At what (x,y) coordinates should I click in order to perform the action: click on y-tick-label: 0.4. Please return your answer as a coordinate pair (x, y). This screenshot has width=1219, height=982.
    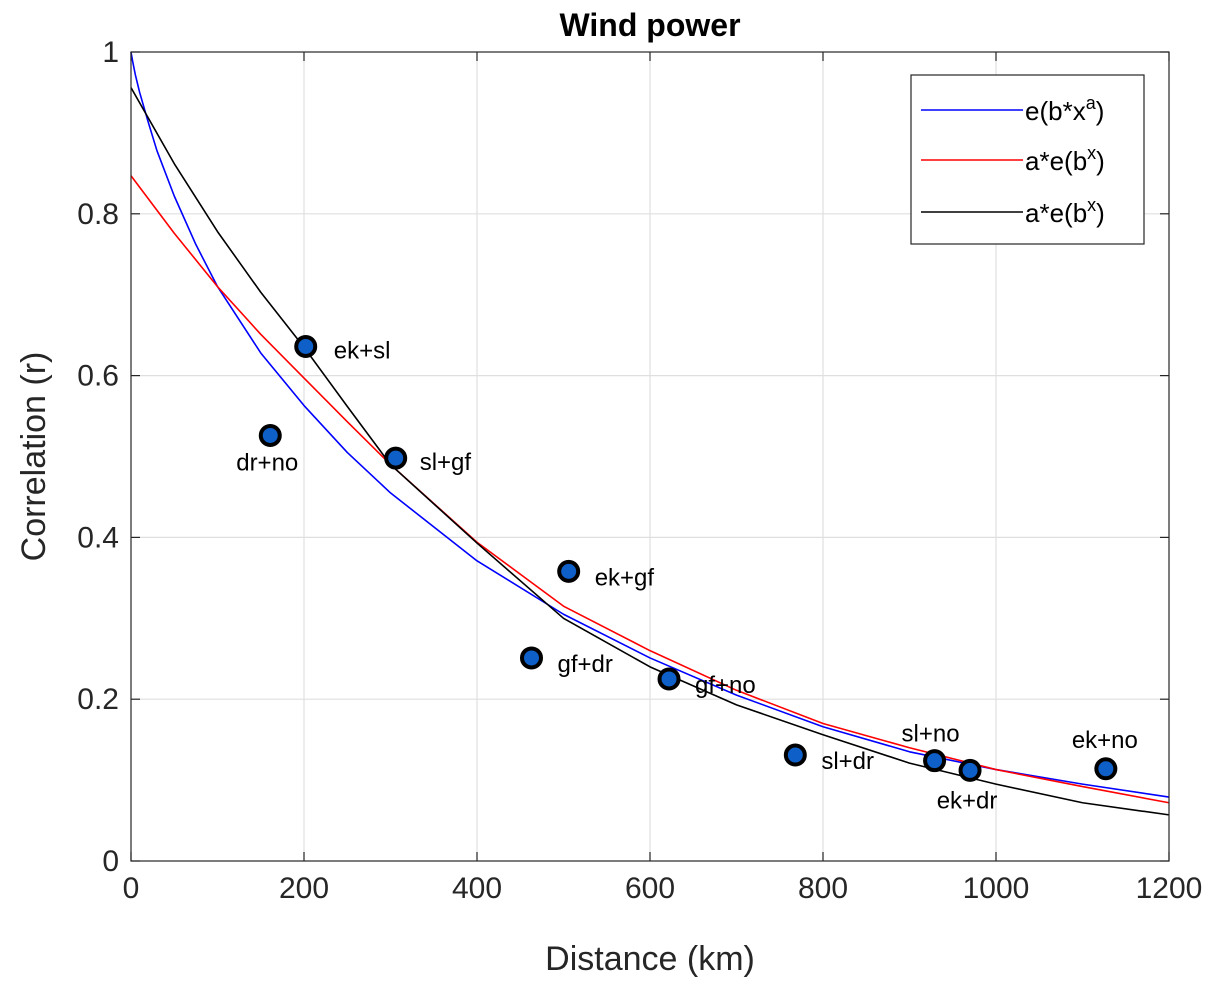
    Looking at the image, I should click on (98, 537).